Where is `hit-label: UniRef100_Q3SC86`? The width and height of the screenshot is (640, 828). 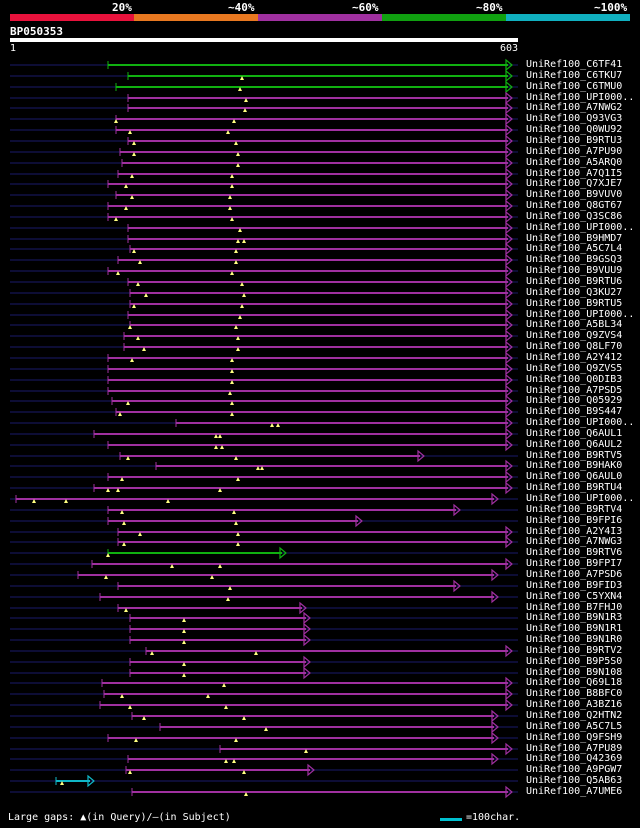
hit-label: UniRef100_Q3SC86 is located at coordinates (574, 216).